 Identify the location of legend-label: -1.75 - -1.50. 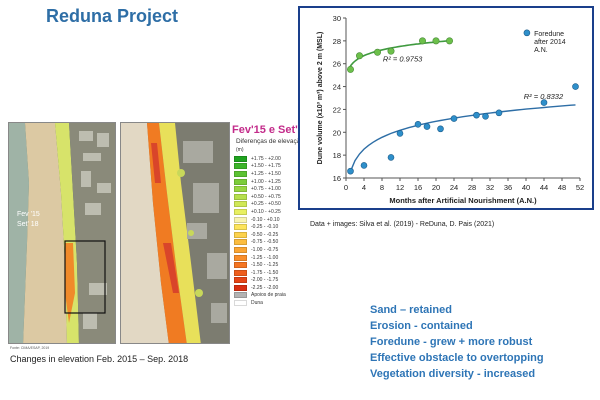
(265, 272).